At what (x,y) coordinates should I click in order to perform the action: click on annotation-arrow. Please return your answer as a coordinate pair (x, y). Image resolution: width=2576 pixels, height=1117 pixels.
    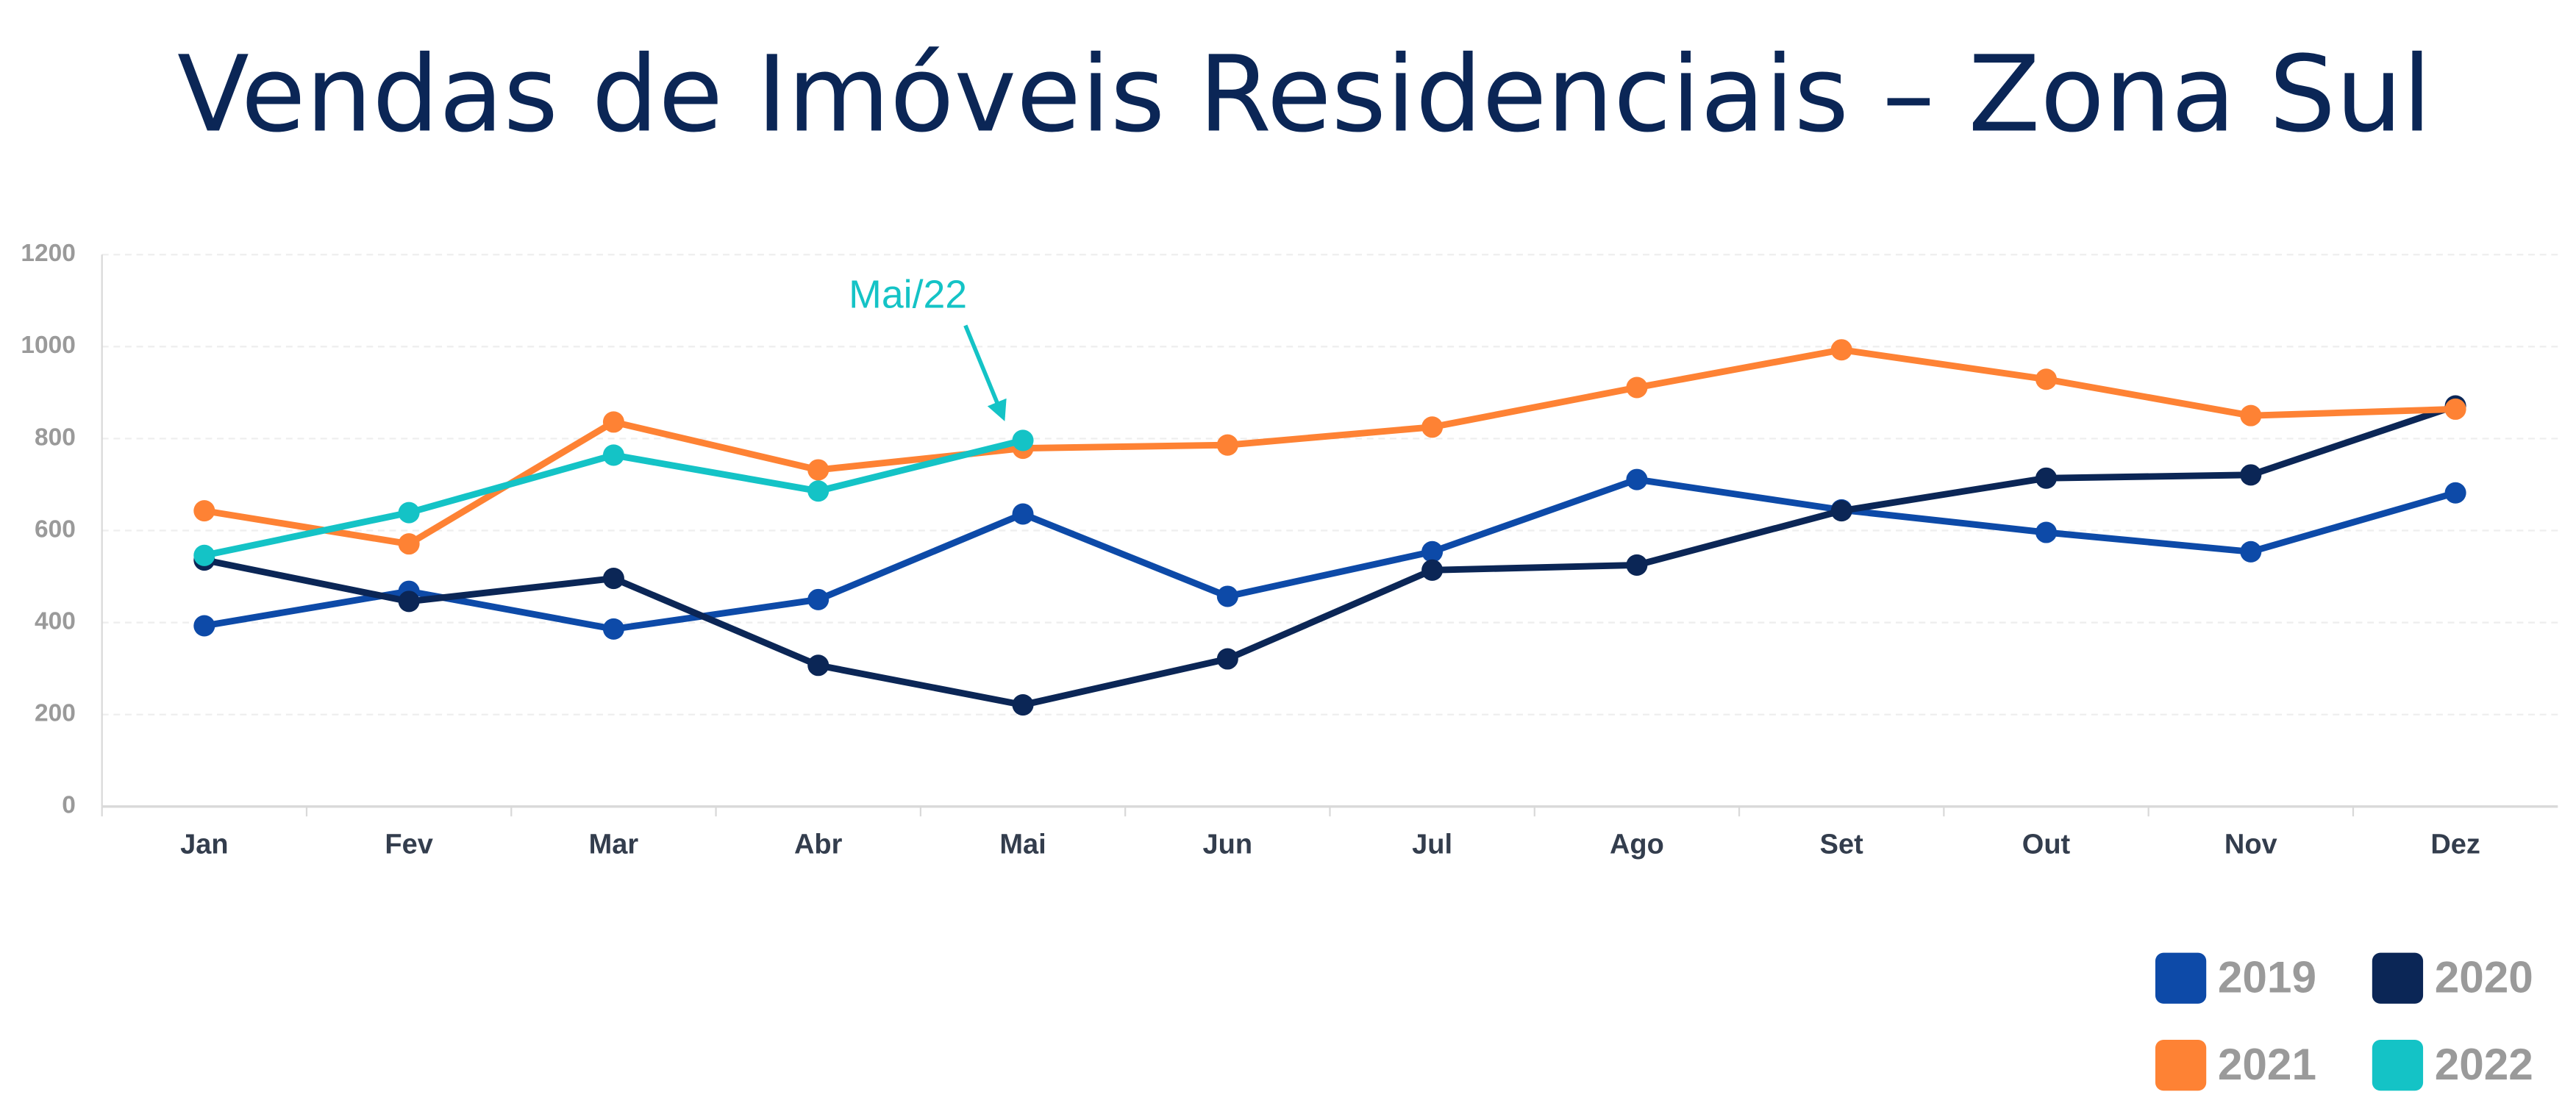
    Looking at the image, I should click on (985, 372).